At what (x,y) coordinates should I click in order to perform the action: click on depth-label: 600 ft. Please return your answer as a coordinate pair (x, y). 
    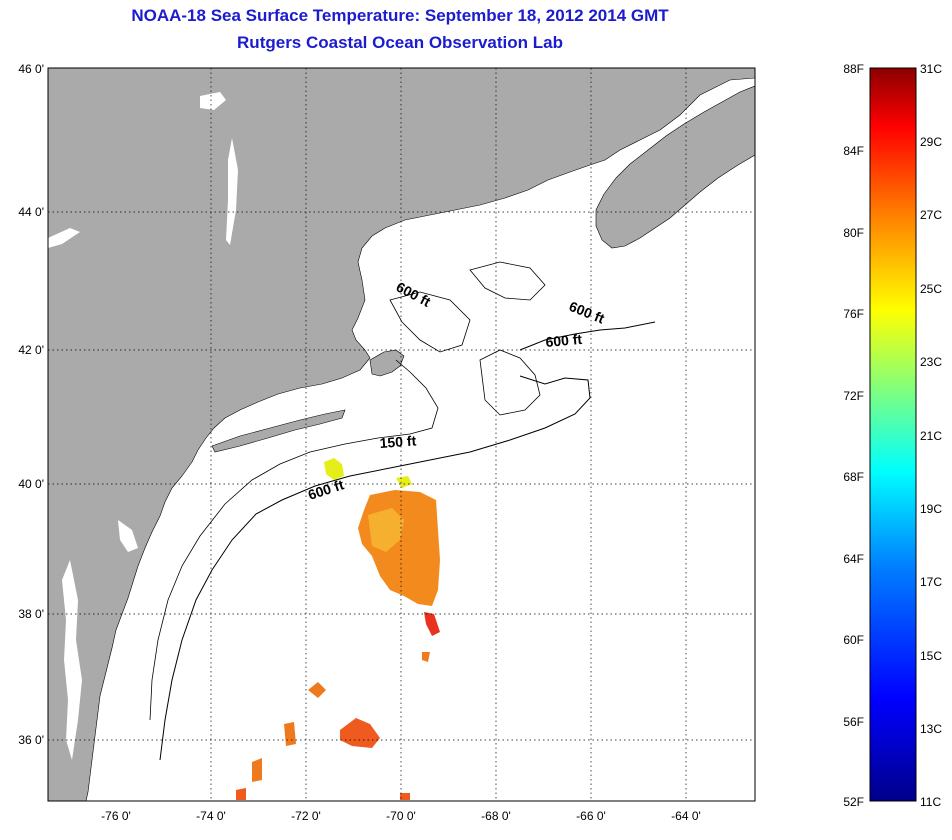
    Looking at the image, I should click on (564, 340).